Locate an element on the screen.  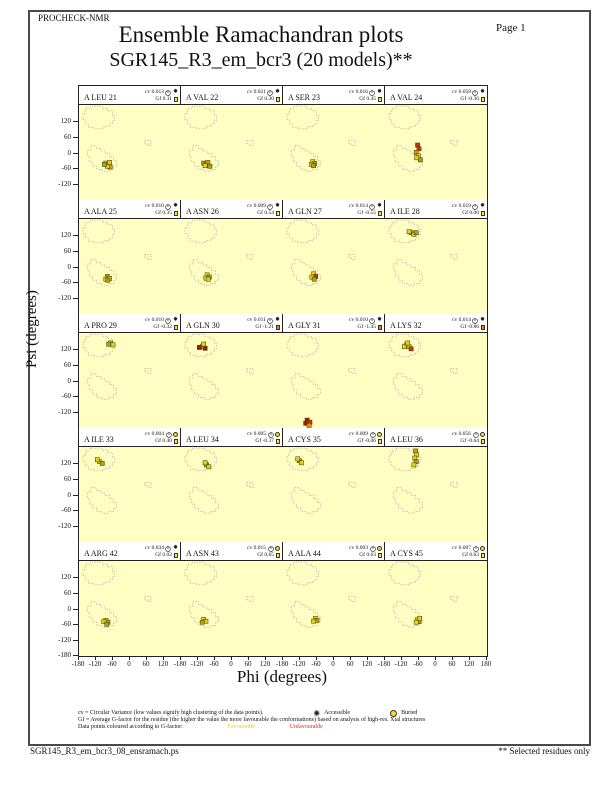
unfavourable-label: Unfavourable is located at coordinates (306, 727).